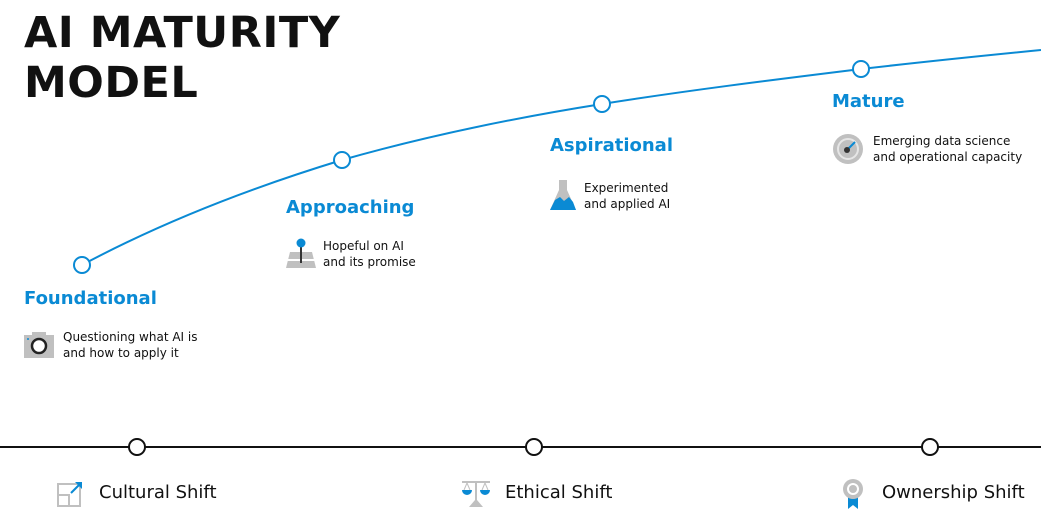  Describe the element at coordinates (121, 353) in the screenshot. I see `desc-line: and how to apply it` at that location.